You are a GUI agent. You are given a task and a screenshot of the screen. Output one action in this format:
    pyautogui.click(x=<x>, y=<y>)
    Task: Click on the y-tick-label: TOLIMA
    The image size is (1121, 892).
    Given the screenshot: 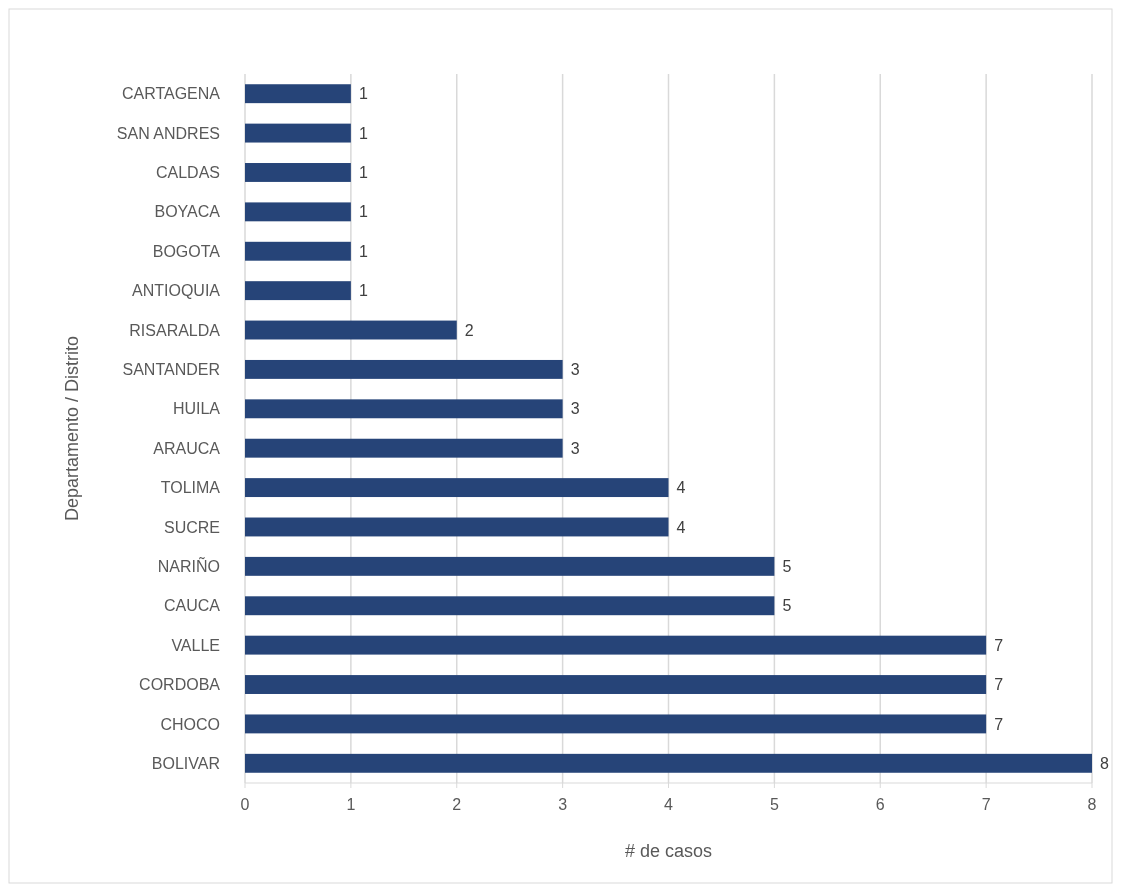 What is the action you would take?
    pyautogui.click(x=190, y=488)
    